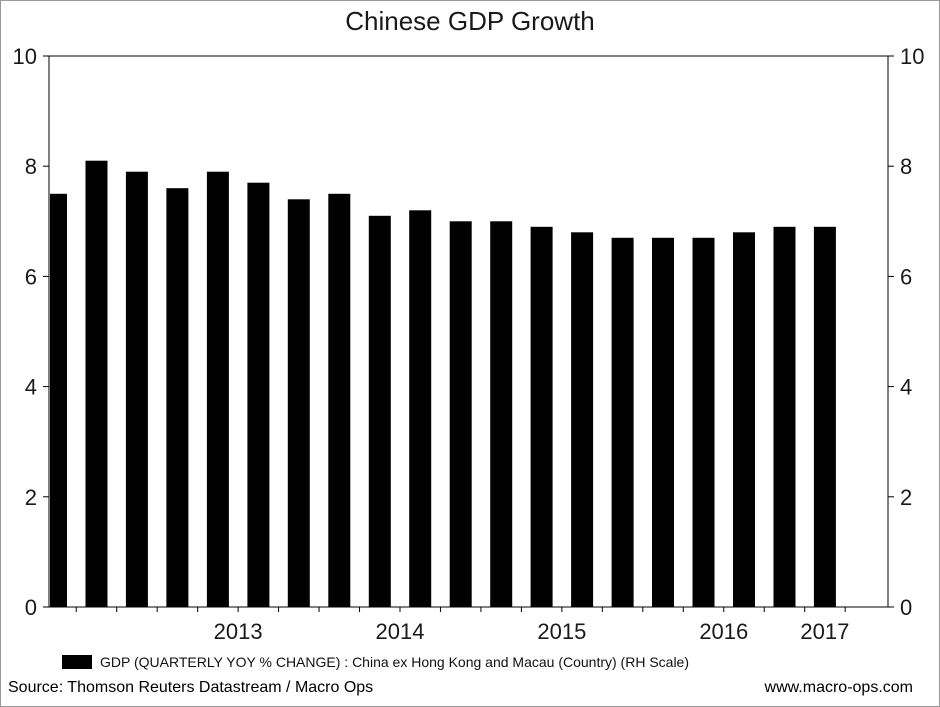  I want to click on bar-2013-Q2, so click(217, 389).